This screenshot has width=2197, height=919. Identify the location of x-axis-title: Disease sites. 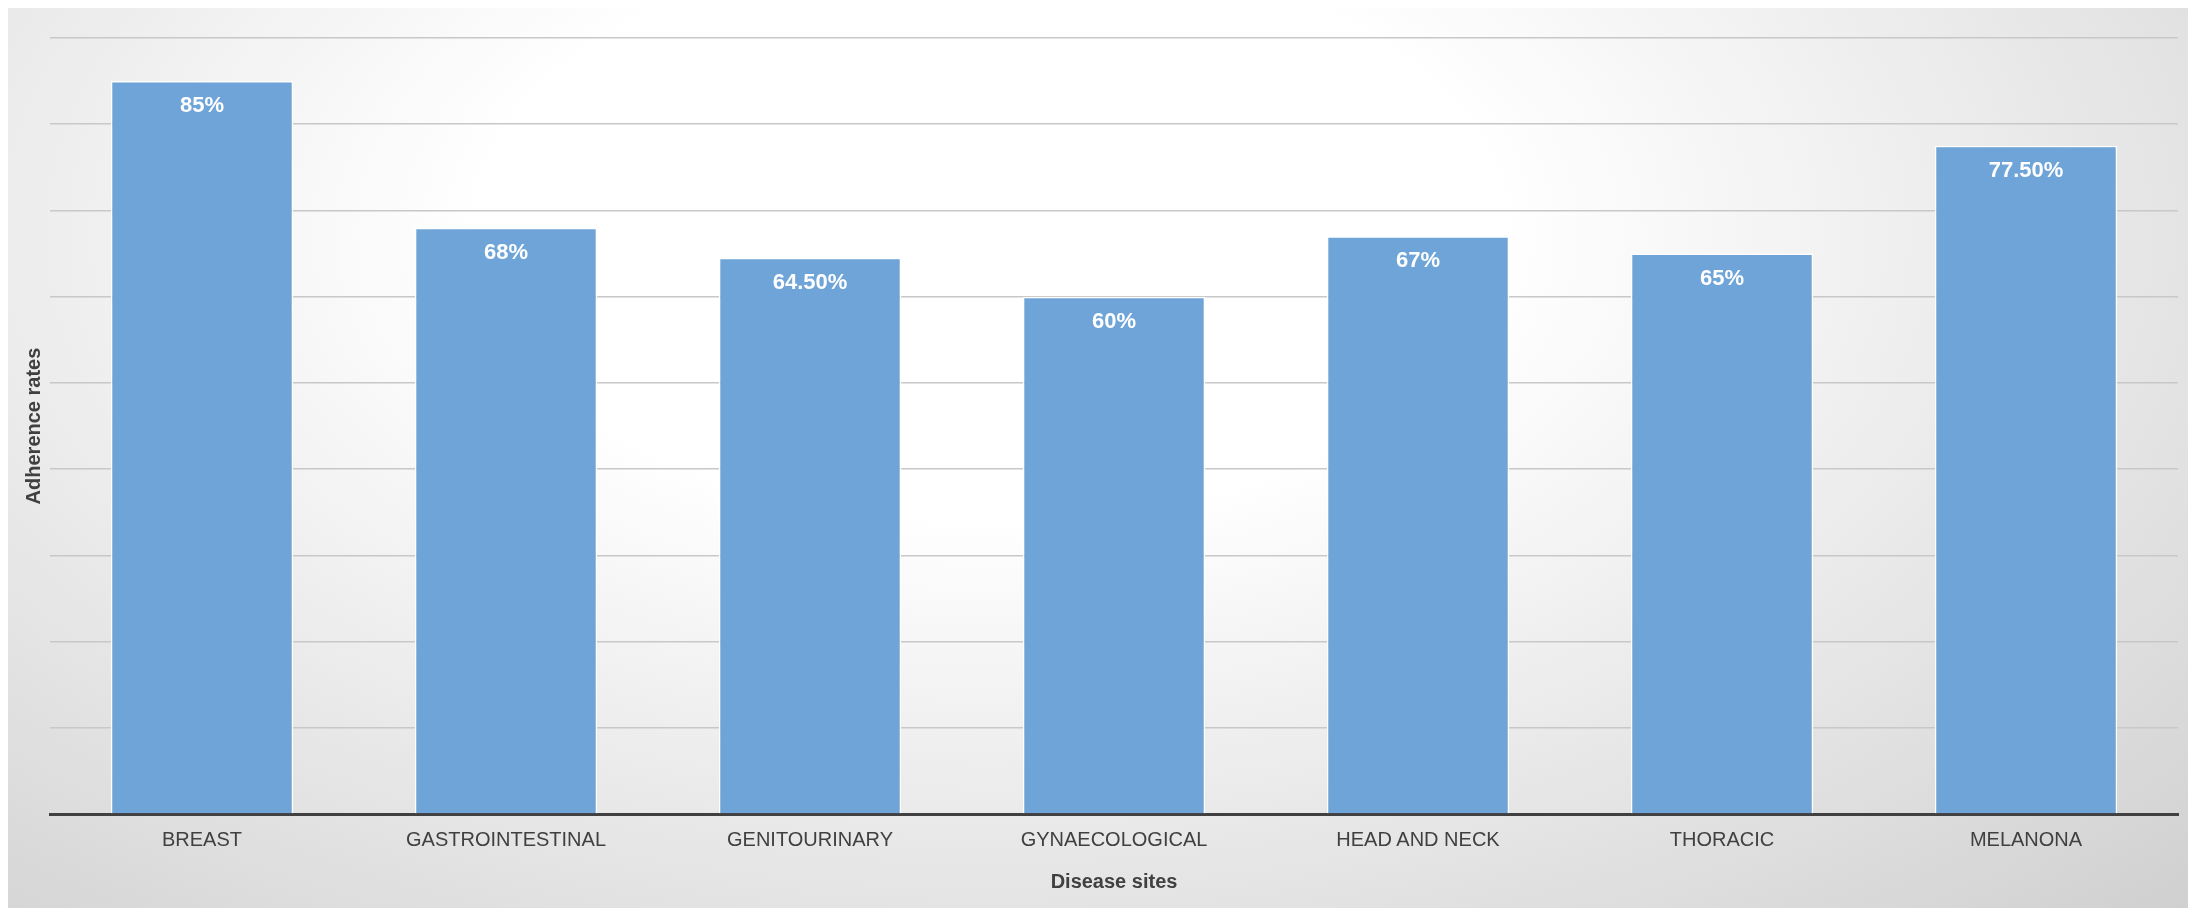
(1114, 880).